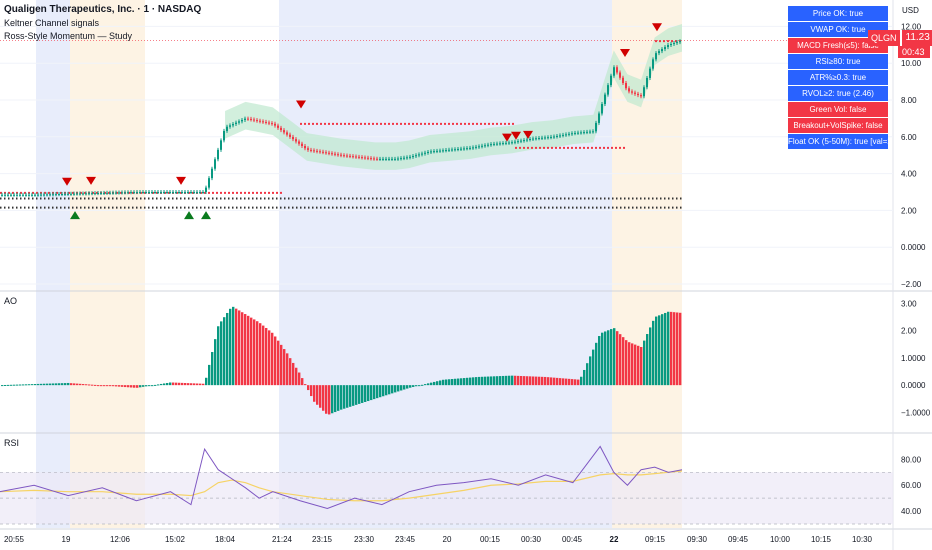  What do you see at coordinates (68, 36) in the screenshot?
I see `indicator-ross-momentum: Ross-Style Momentum — Study` at bounding box center [68, 36].